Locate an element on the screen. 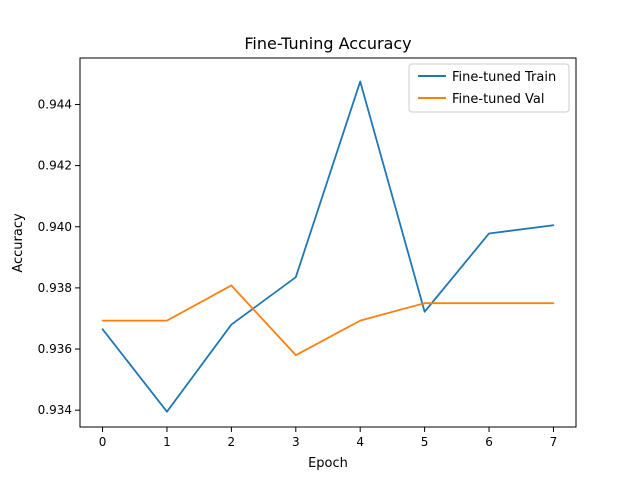 The height and width of the screenshot is (484, 640). x-tick-label: 6 is located at coordinates (489, 442).